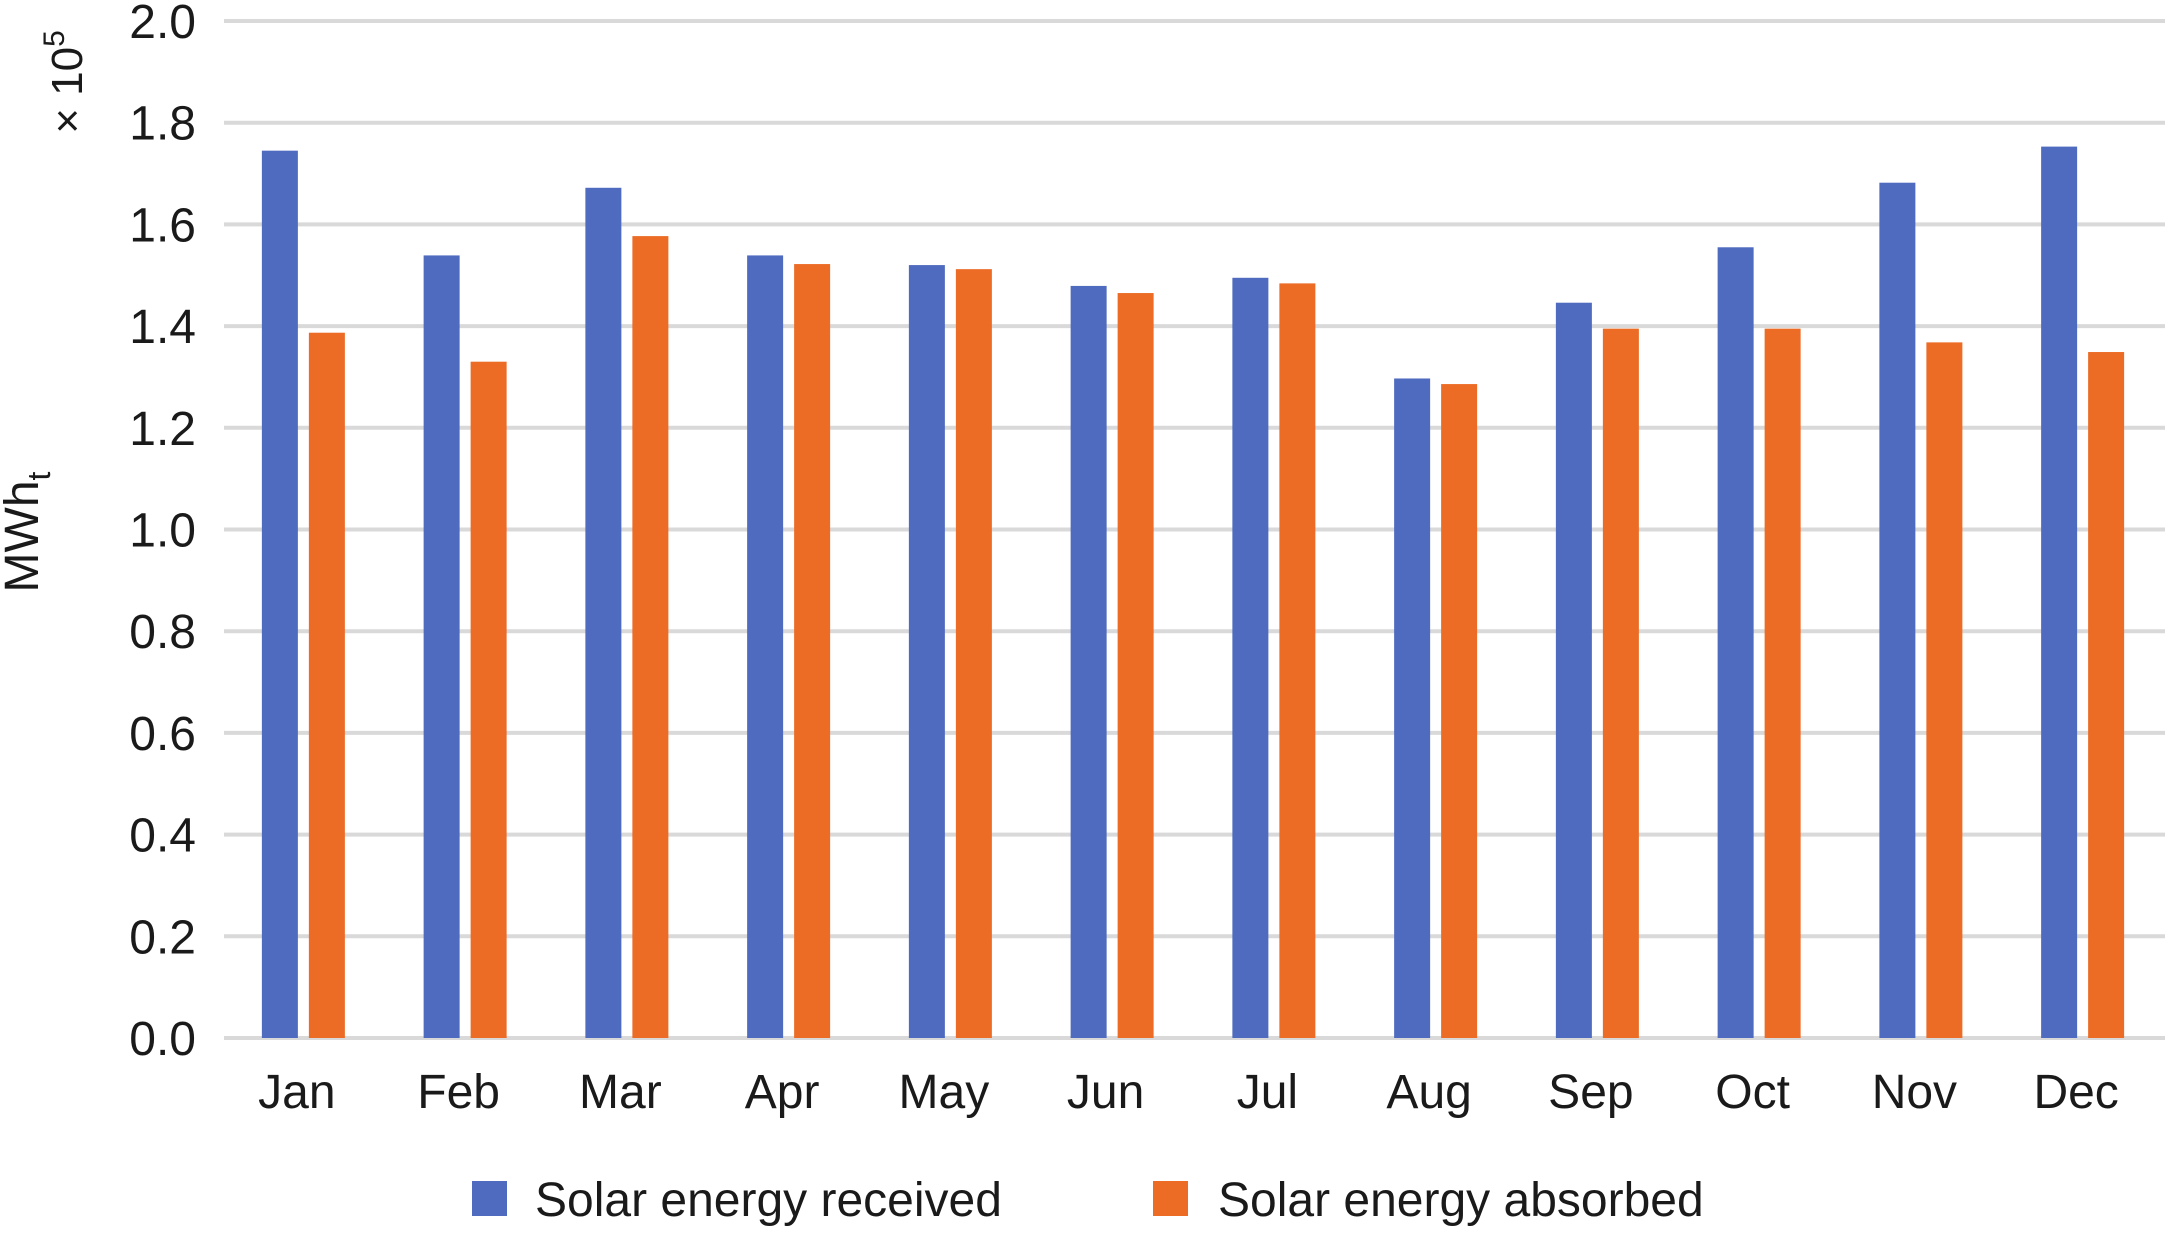 The image size is (2165, 1236). I want to click on y-axis-label: MWht, so click(28, 531).